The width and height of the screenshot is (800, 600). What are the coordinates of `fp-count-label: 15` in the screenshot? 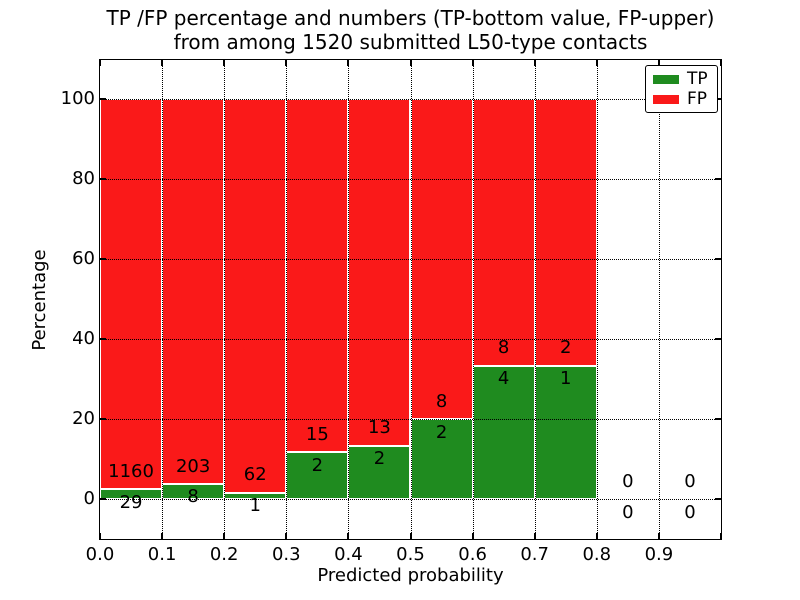 It's located at (317, 434).